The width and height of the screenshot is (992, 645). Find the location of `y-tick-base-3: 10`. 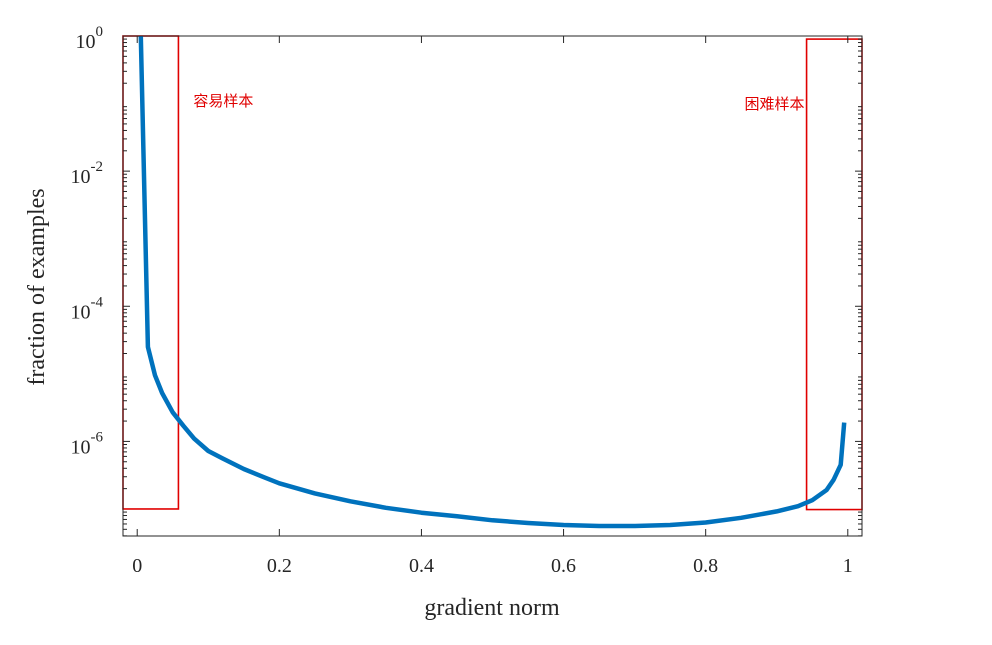

y-tick-base-3: 10 is located at coordinates (81, 447).